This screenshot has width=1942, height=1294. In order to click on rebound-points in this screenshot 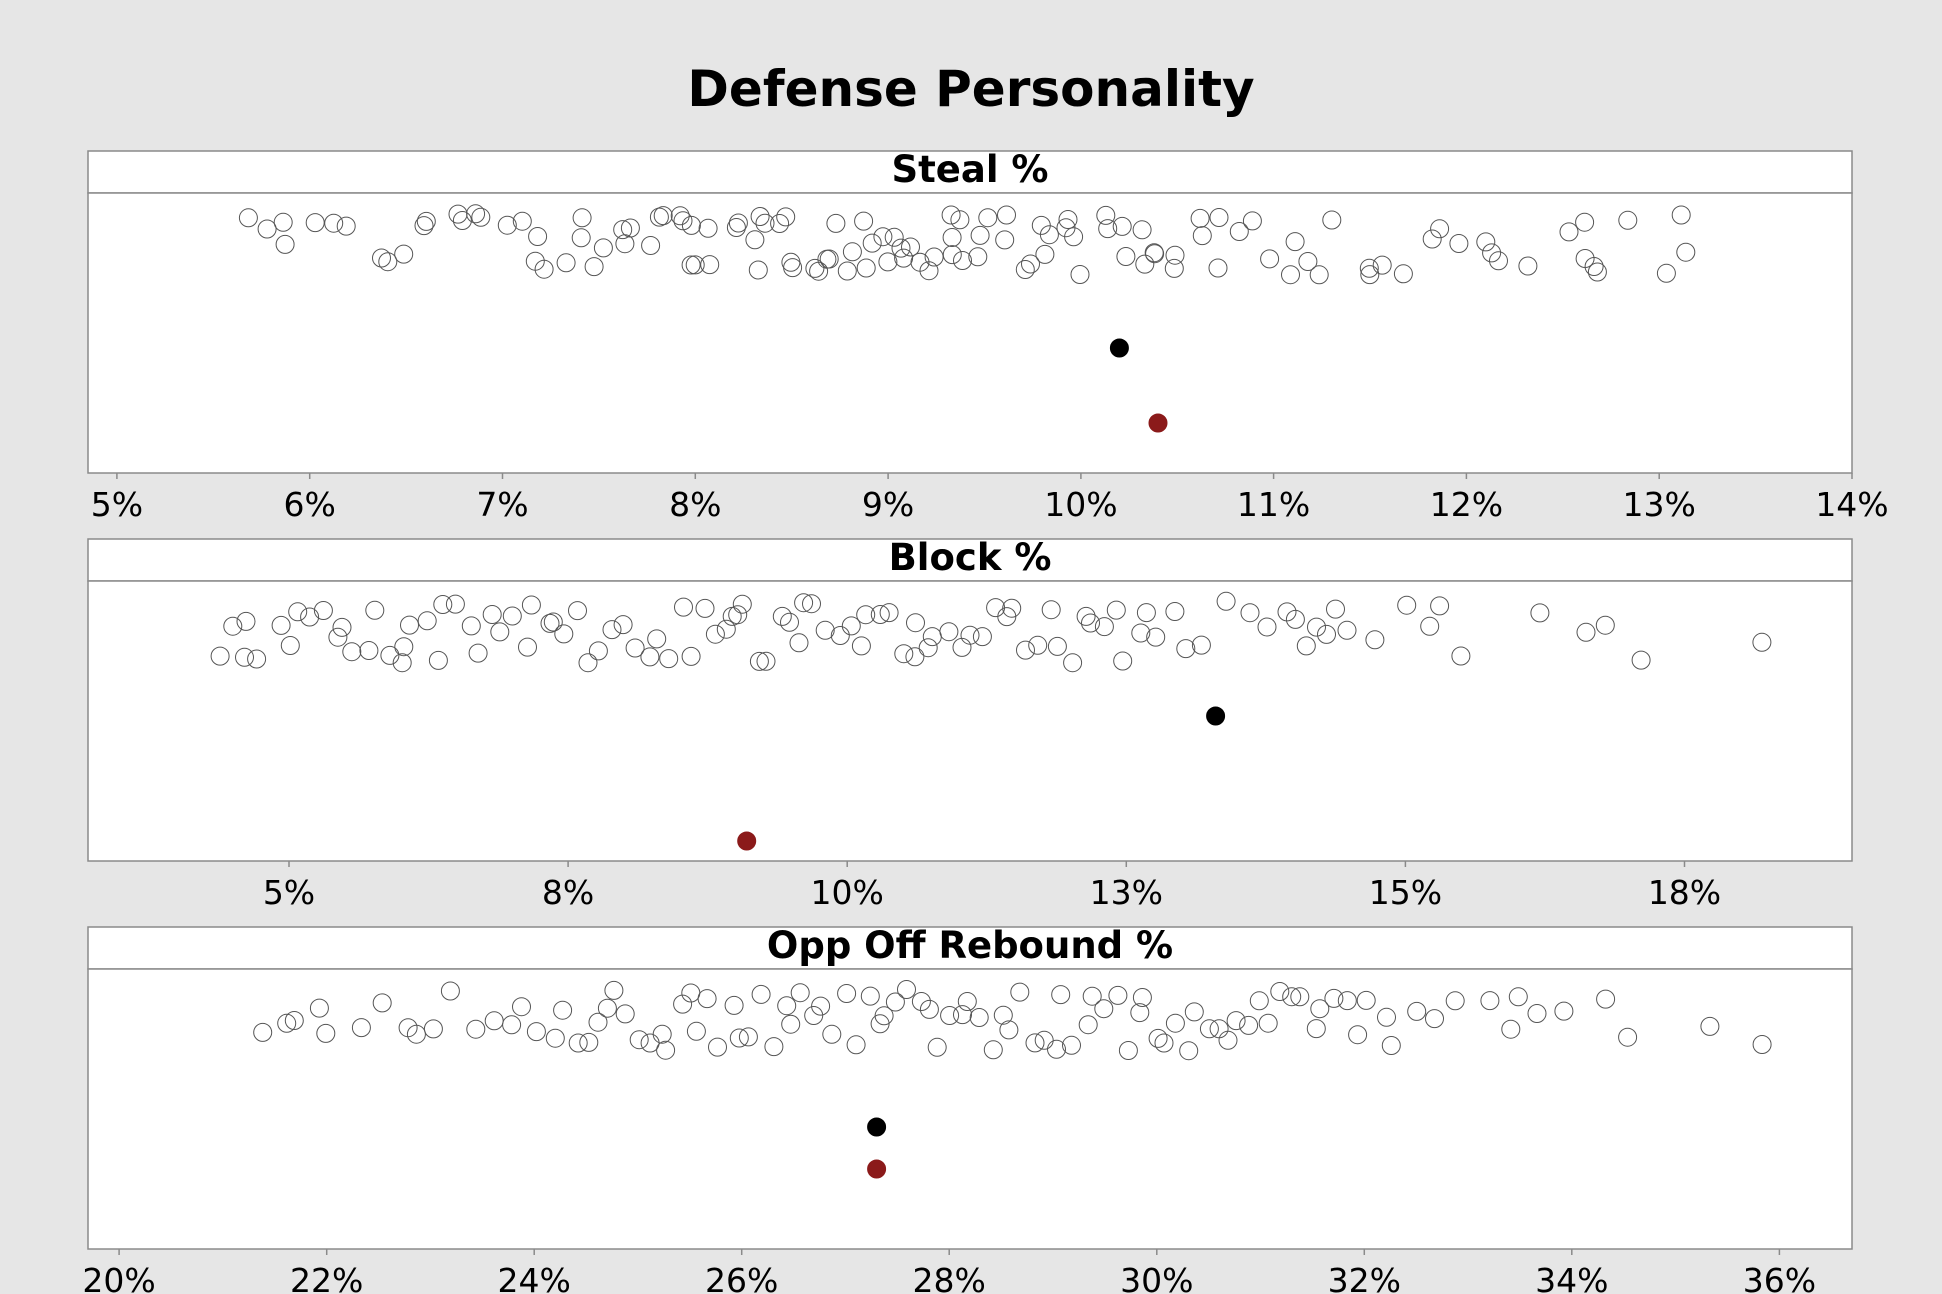, I will do `click(1012, 1020)`.